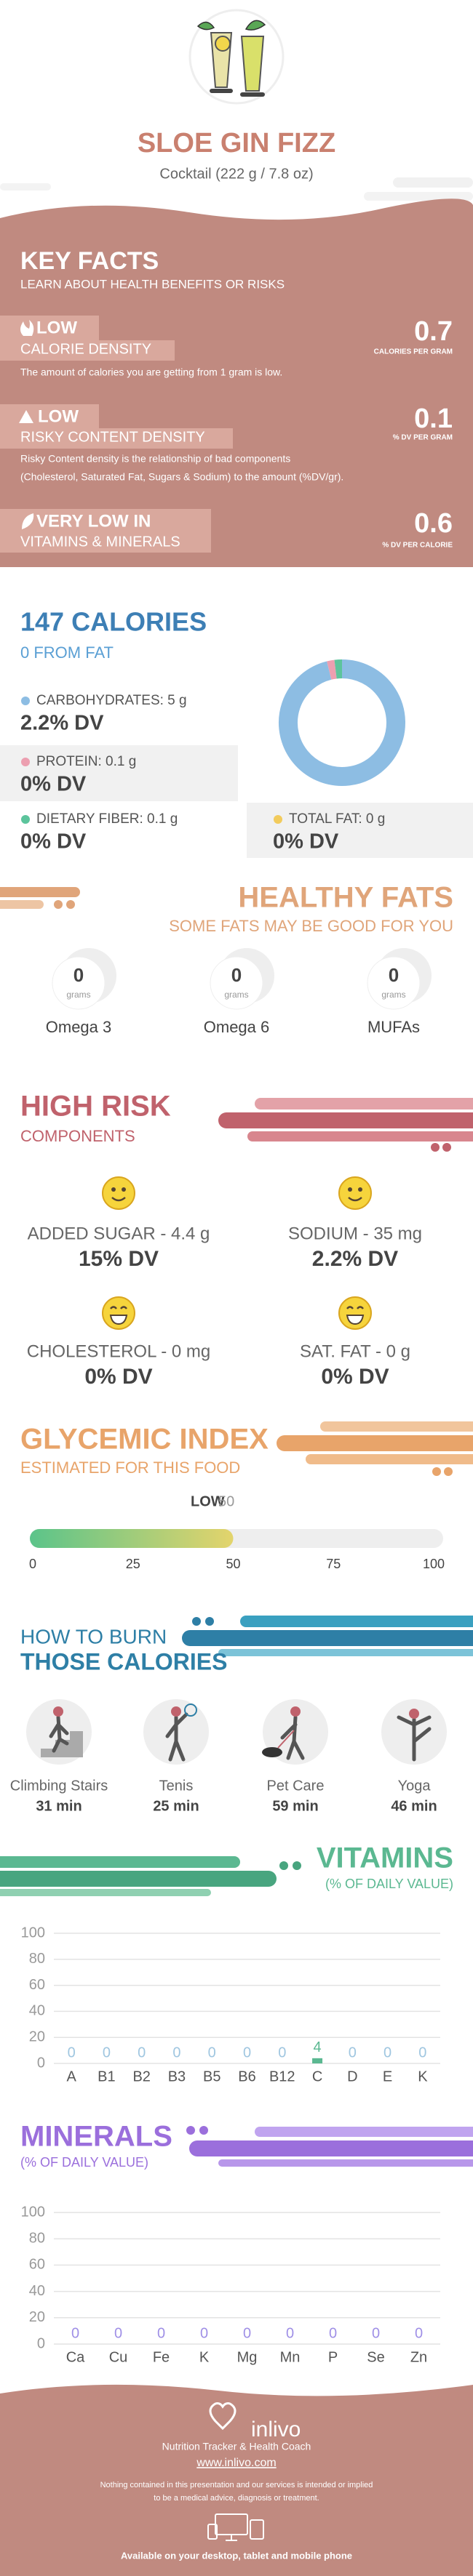 This screenshot has width=473, height=2576. Describe the element at coordinates (75, 2357) in the screenshot. I see `x-tick-label: Ca` at that location.